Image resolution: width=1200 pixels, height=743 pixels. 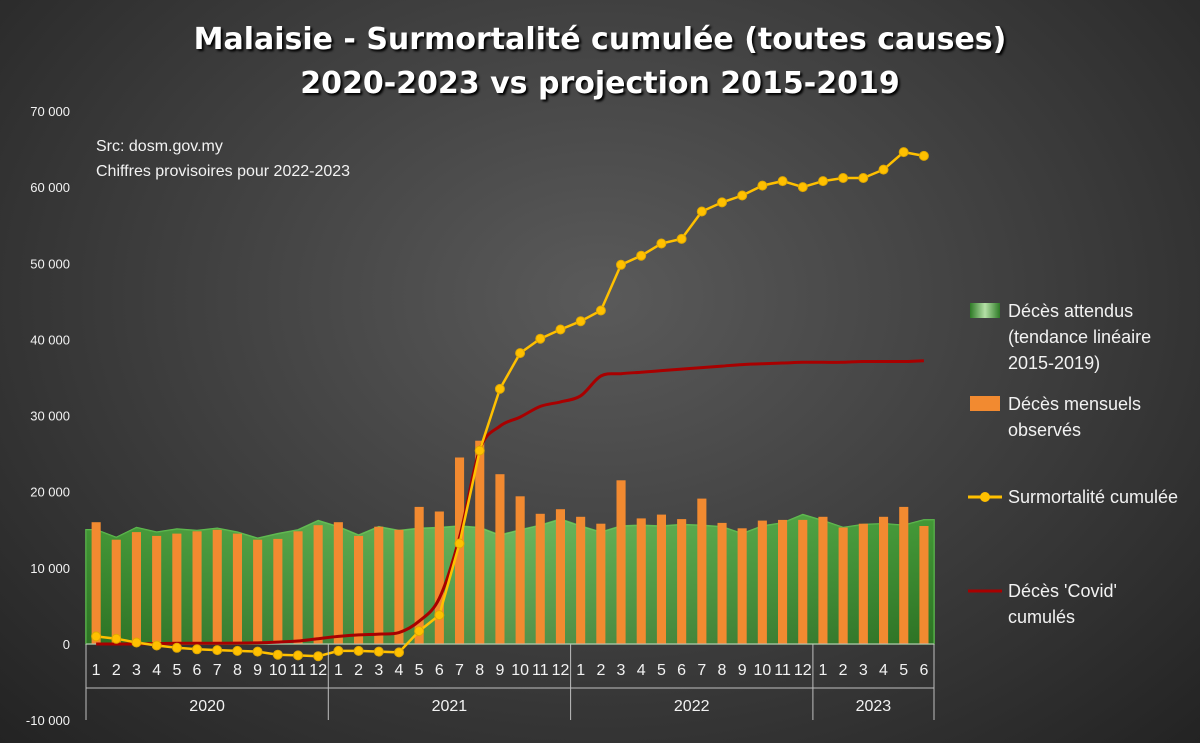 I want to click on legend-label-covid: Décès 'Covid' cumulés, so click(x=1062, y=604).